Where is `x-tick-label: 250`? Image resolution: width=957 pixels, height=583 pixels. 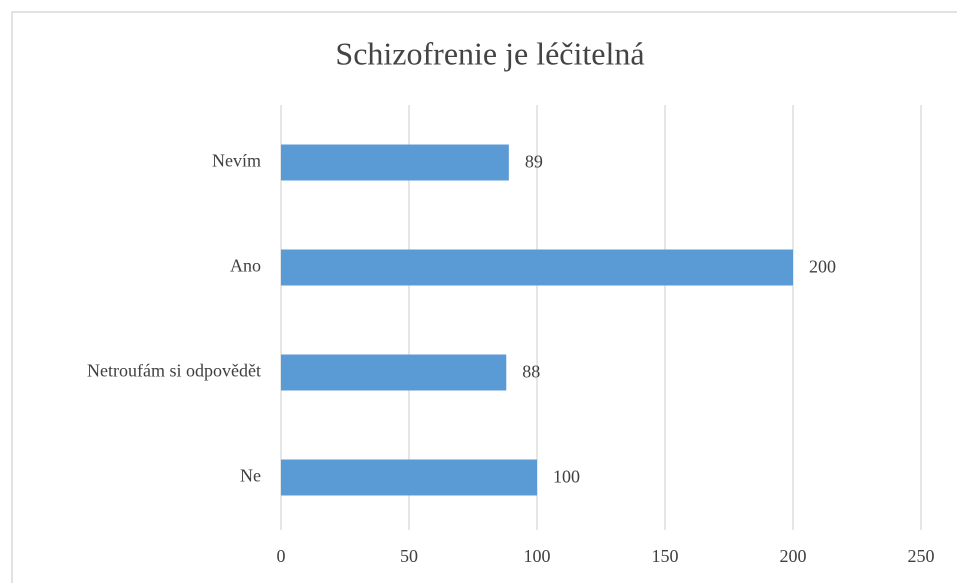 x-tick-label: 250 is located at coordinates (921, 556).